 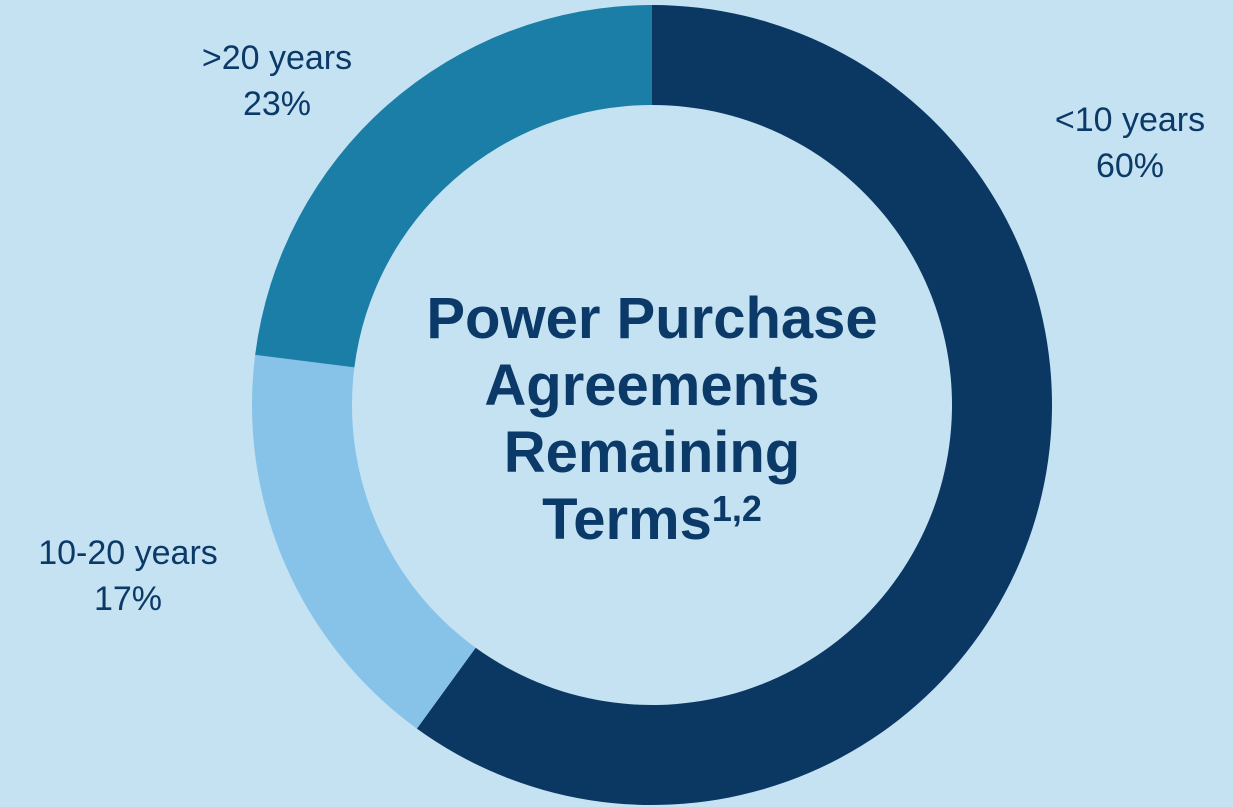 I want to click on category-label: 10-20 years, so click(x=128, y=553).